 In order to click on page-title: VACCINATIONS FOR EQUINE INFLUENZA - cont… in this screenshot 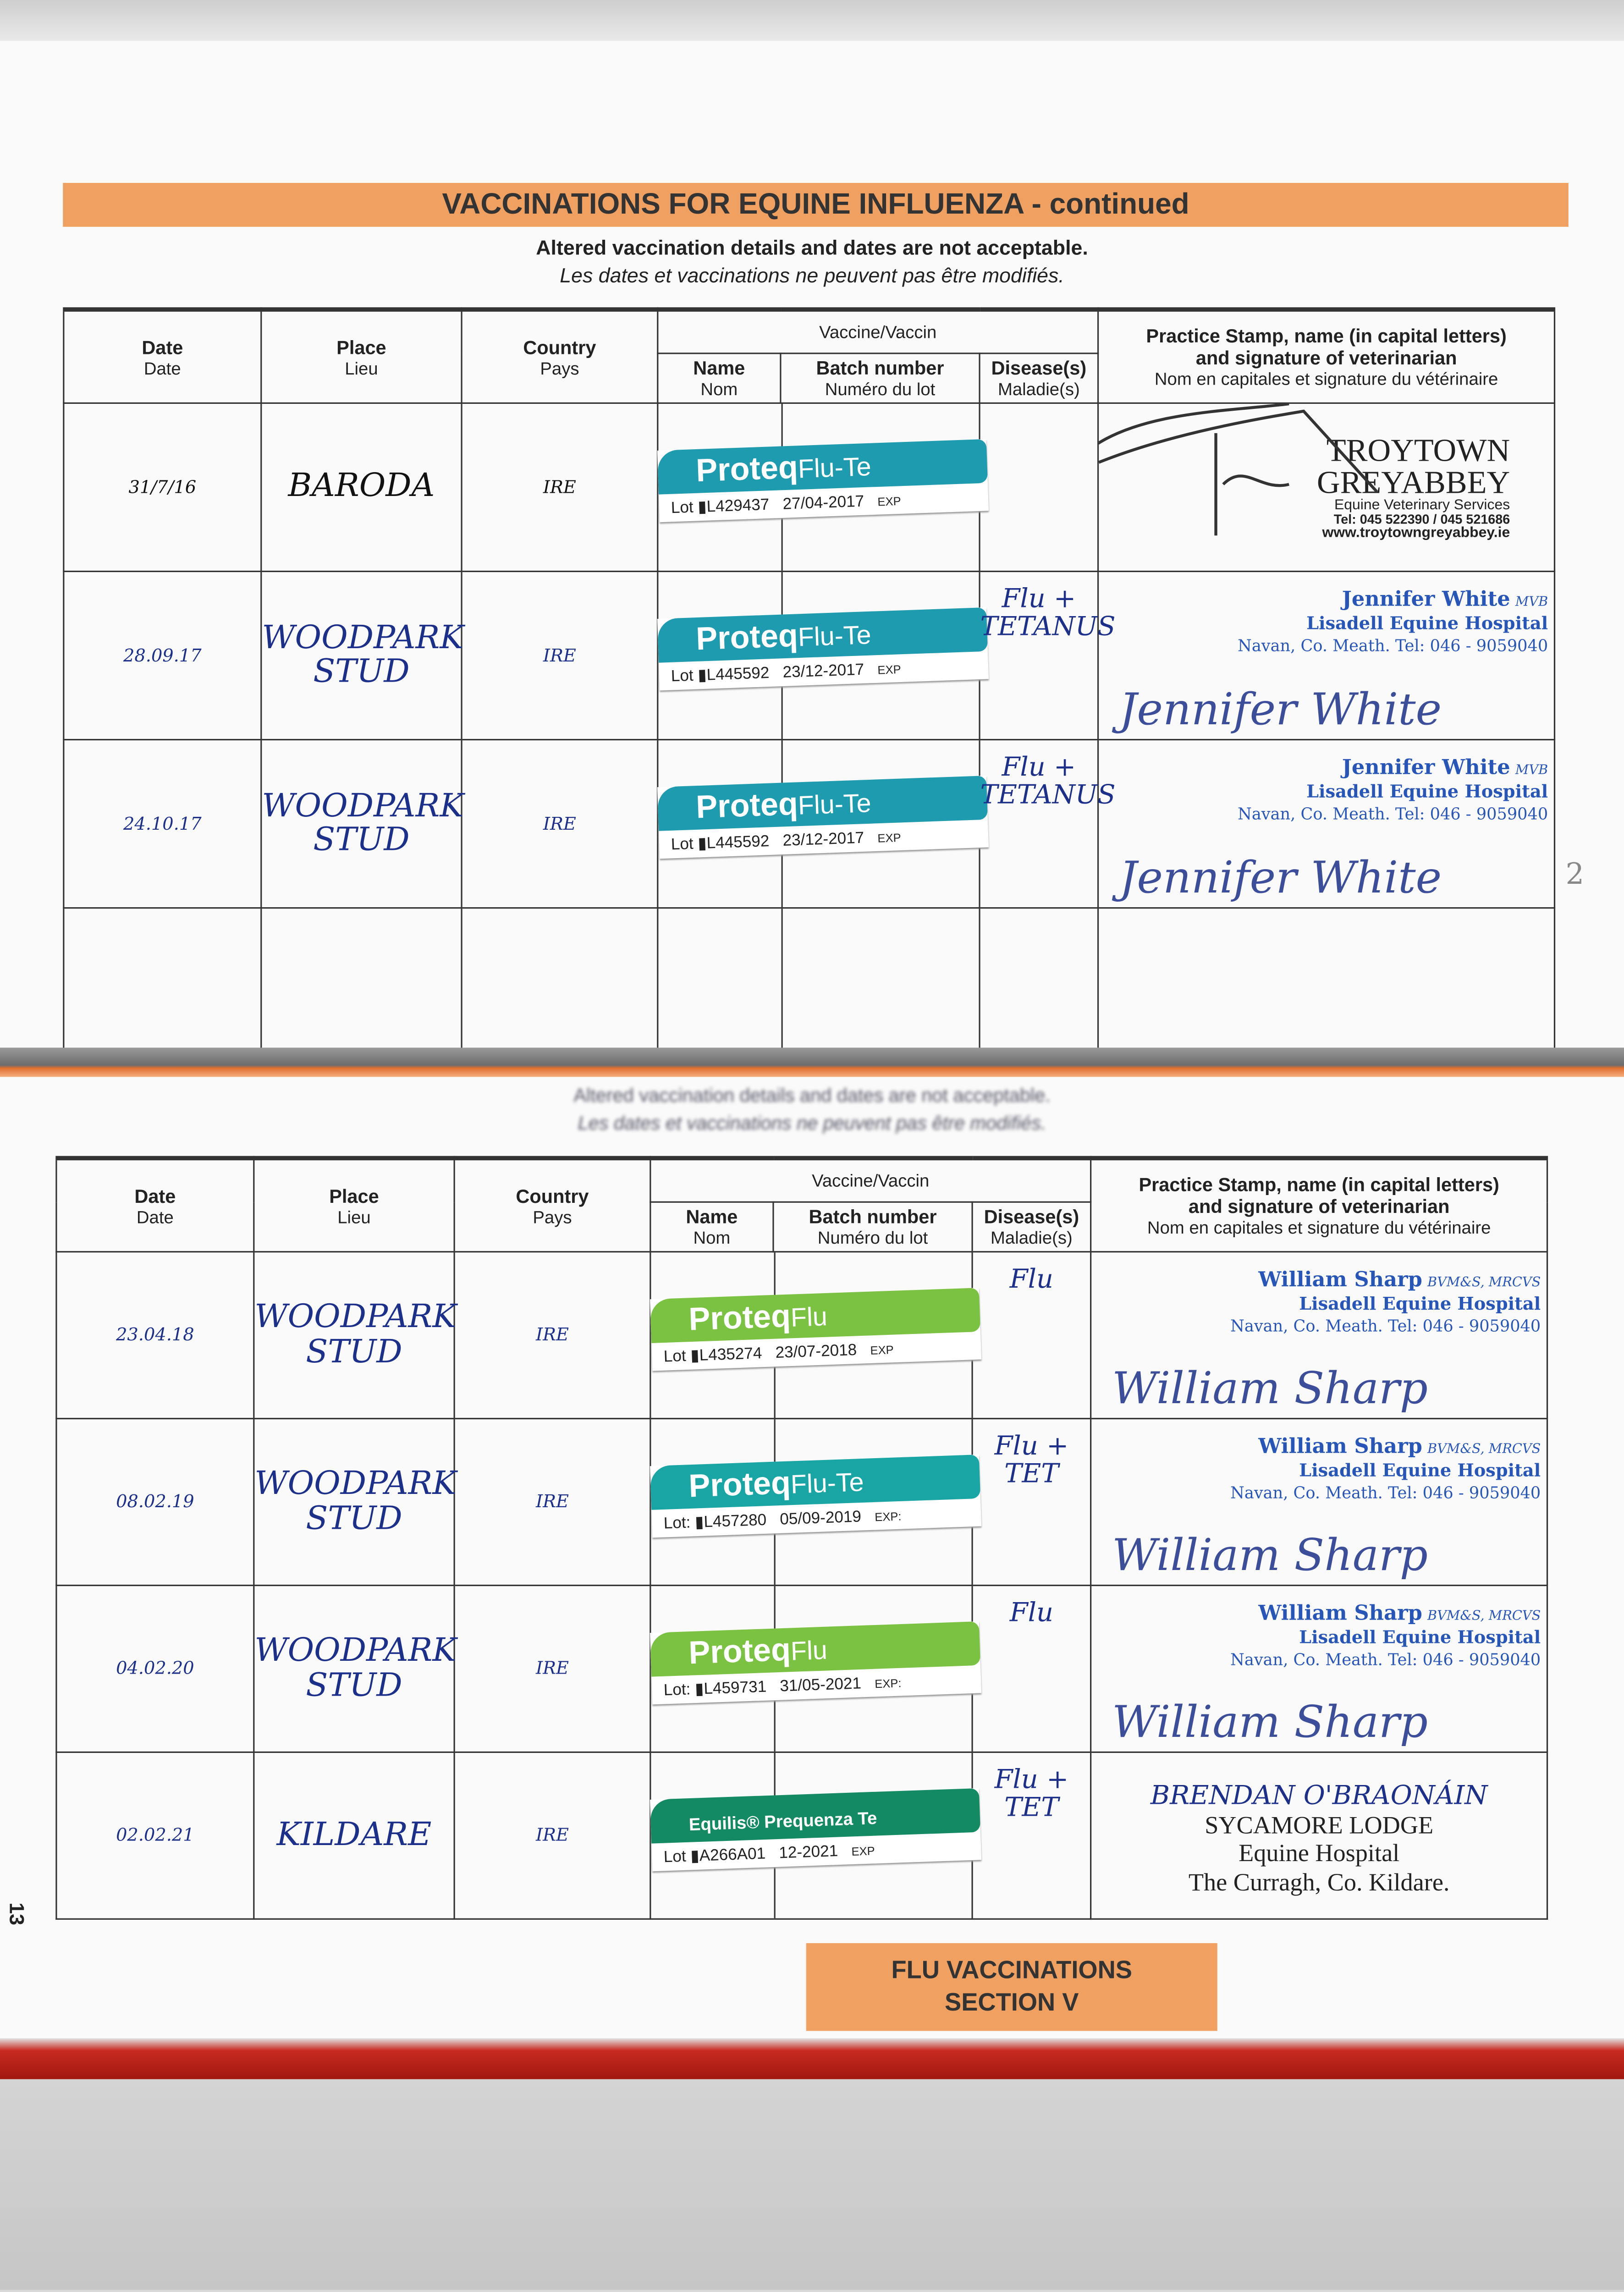, I will do `click(816, 205)`.